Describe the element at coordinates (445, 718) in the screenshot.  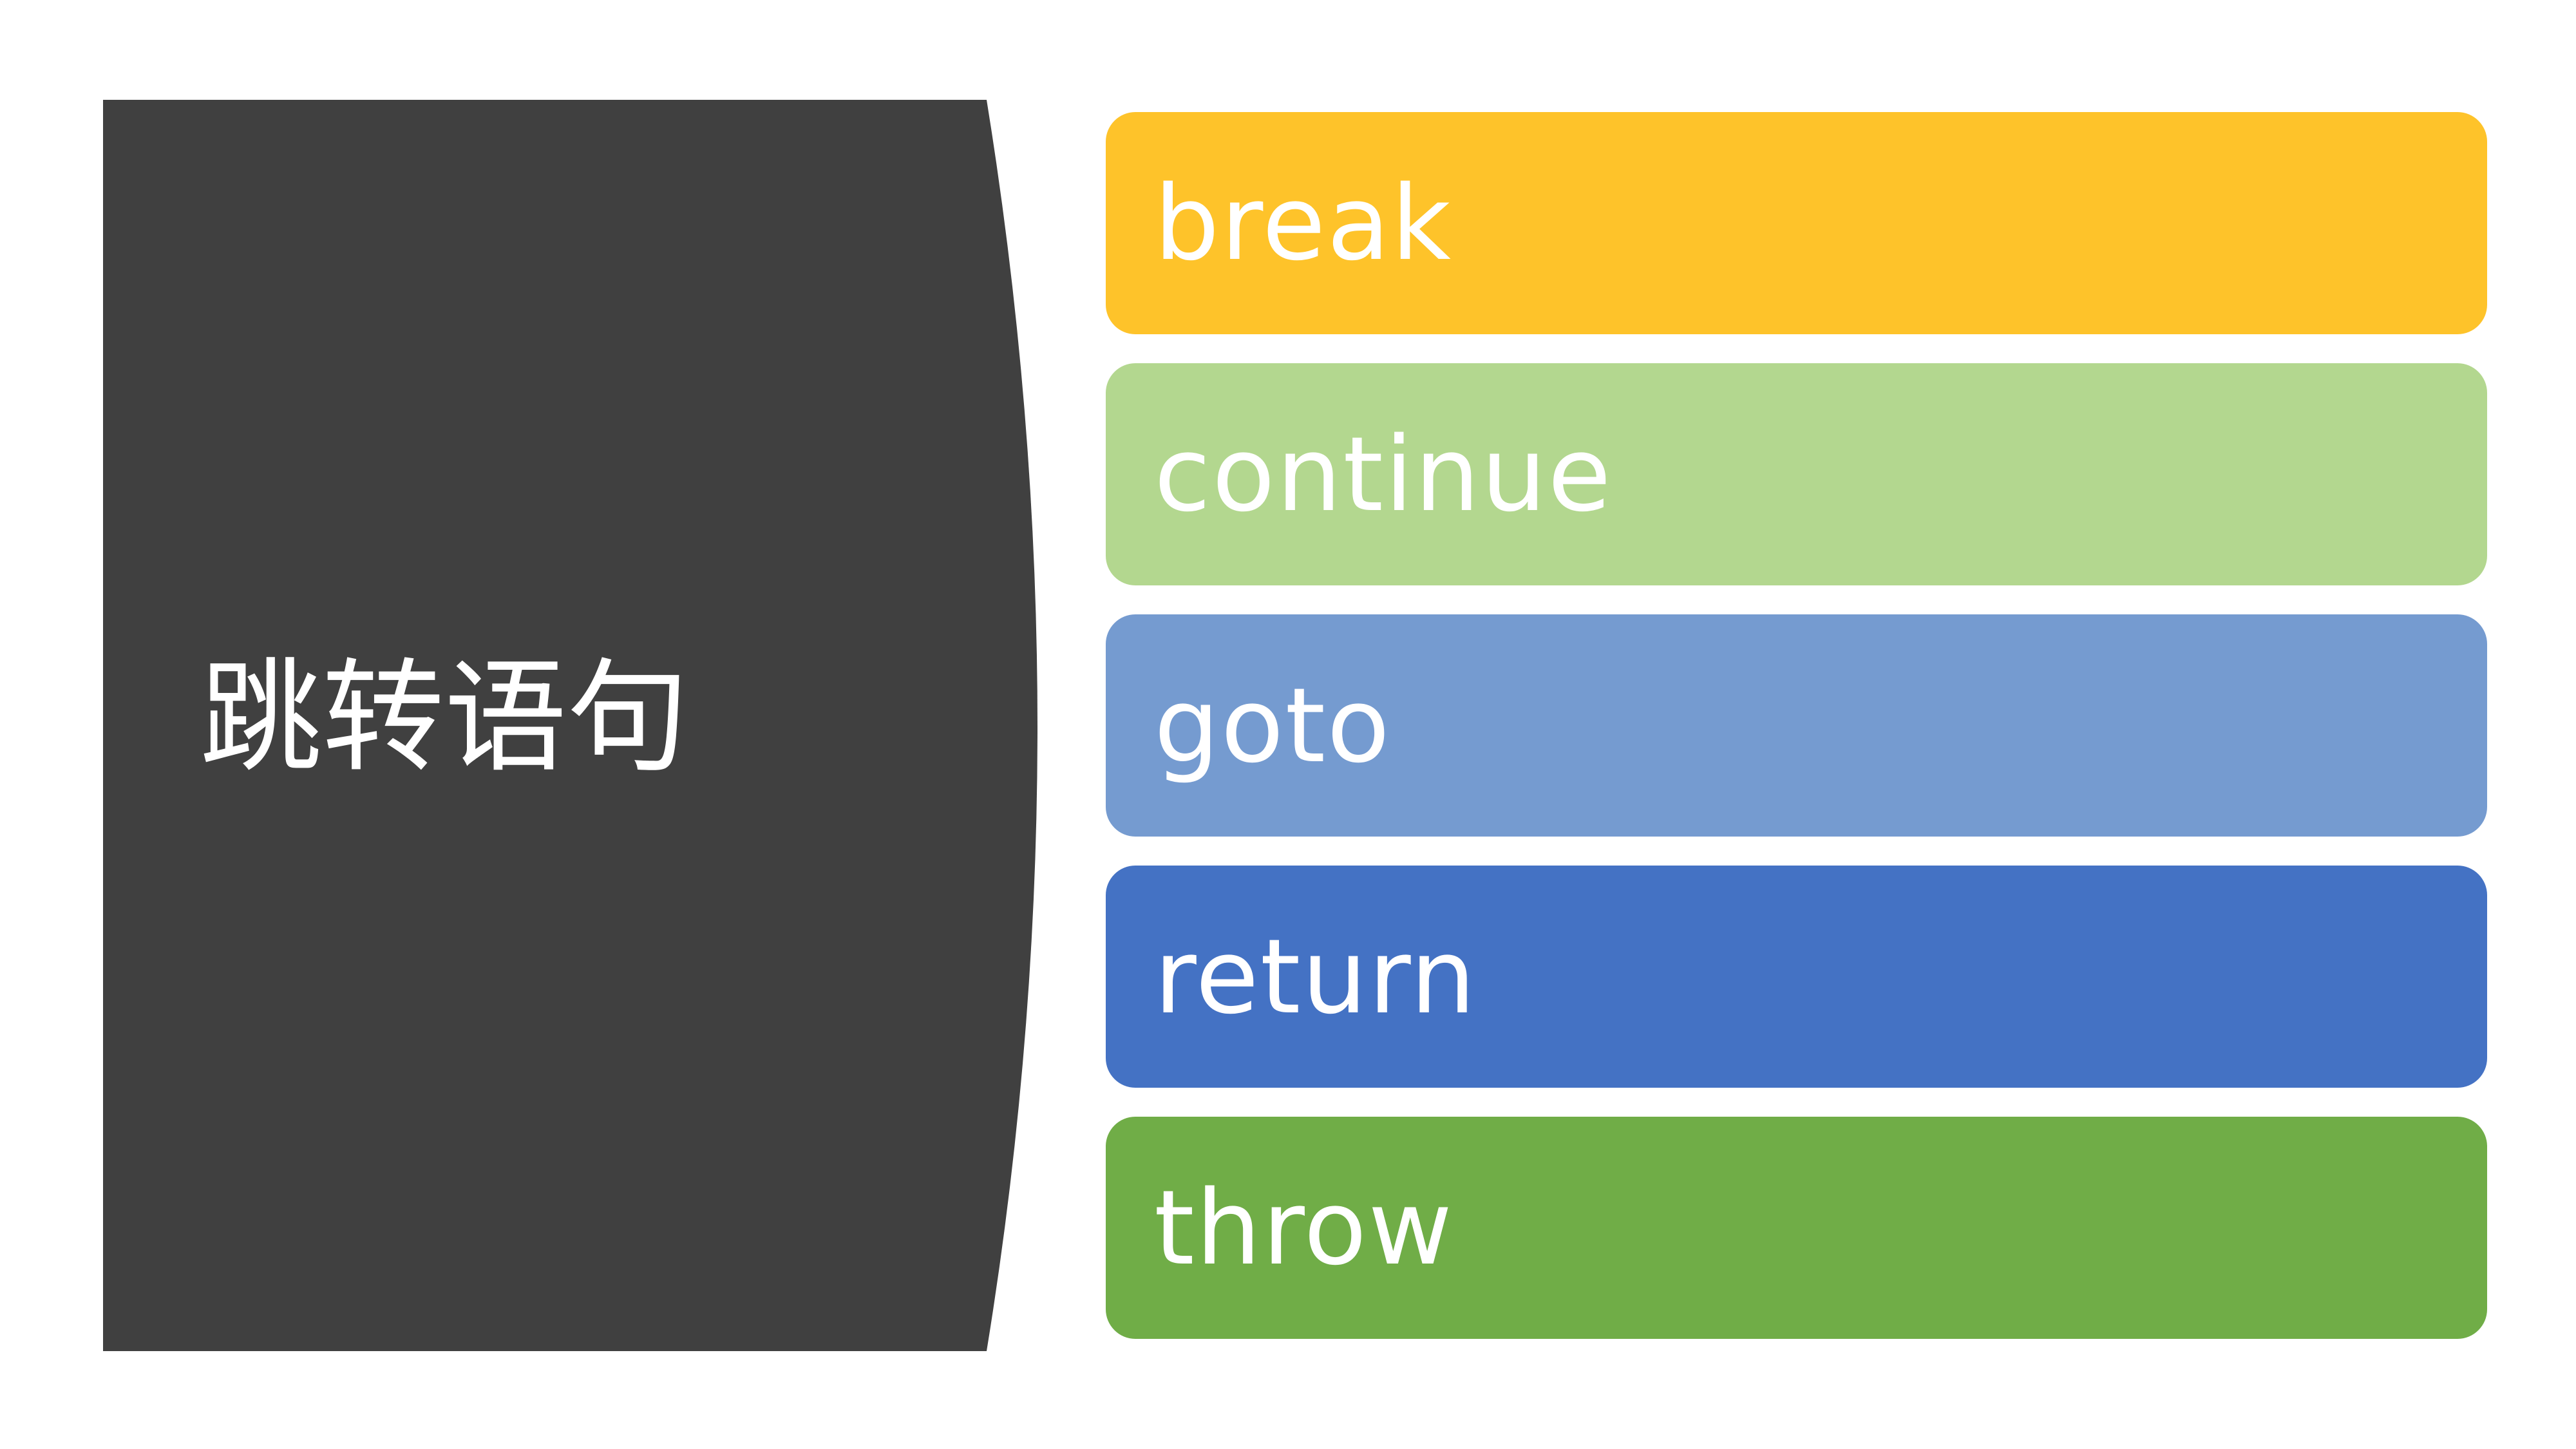
I see `title-text: 跳转语句` at that location.